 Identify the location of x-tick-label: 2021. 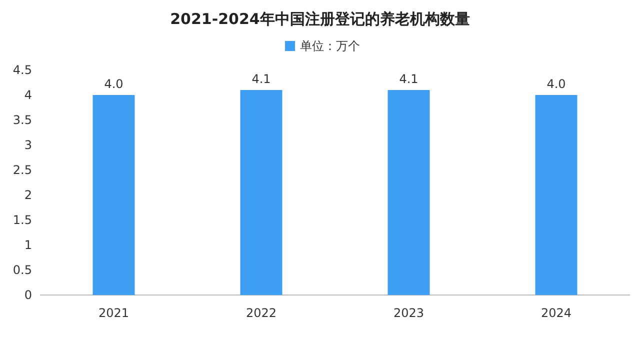
(114, 313).